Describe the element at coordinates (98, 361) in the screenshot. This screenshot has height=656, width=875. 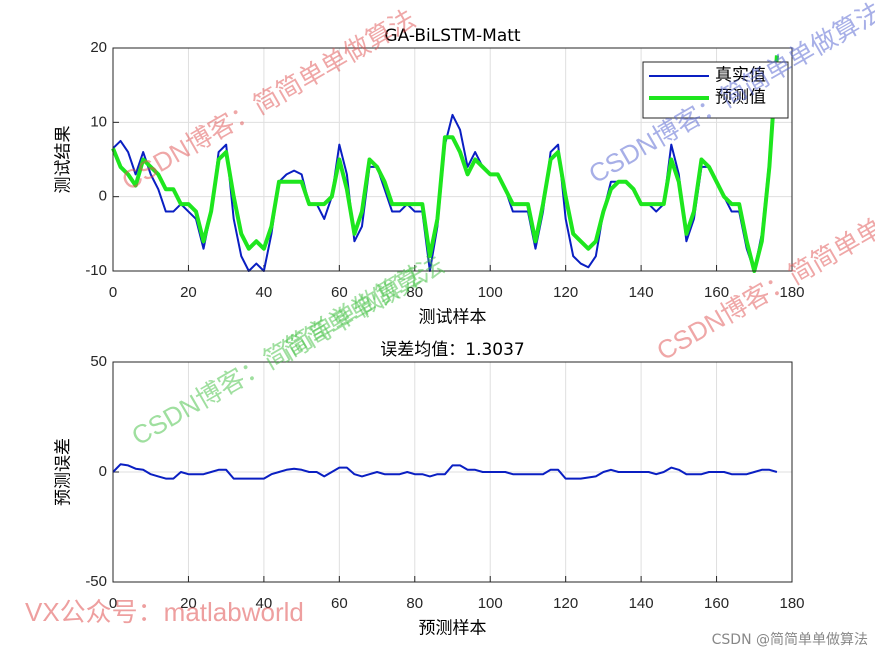
I see `y-tick-label: 50` at that location.